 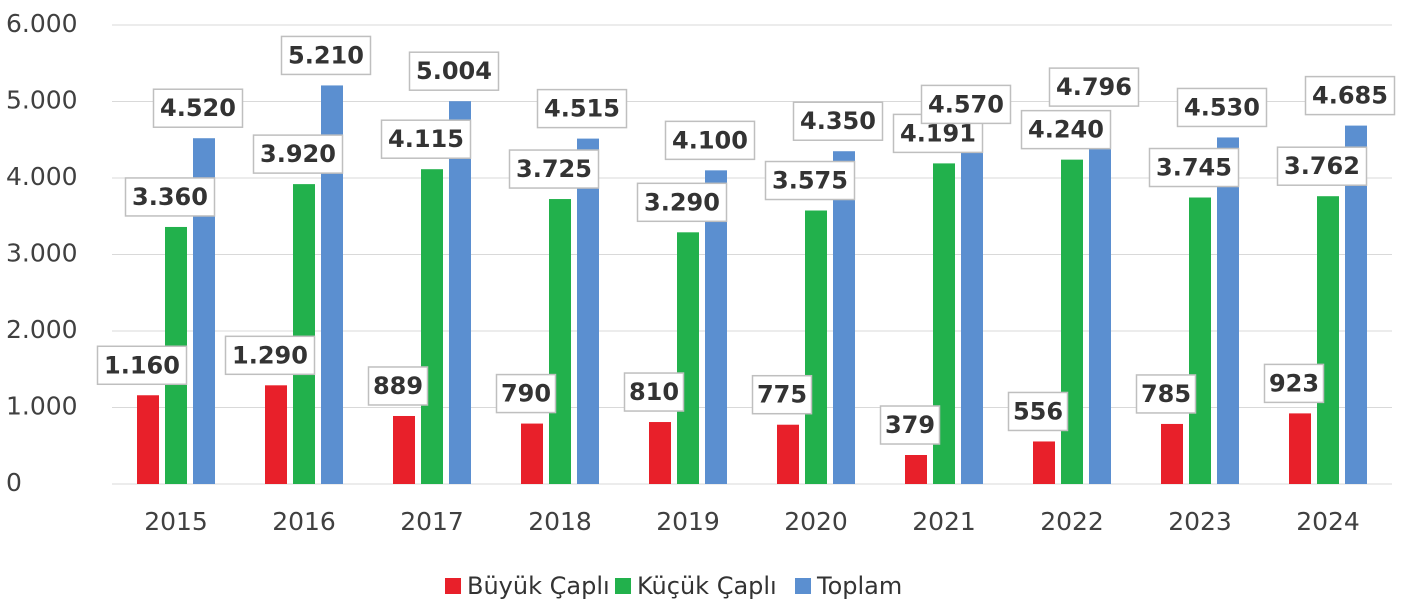 What do you see at coordinates (538, 586) in the screenshot?
I see `legend-label: Büyük Çaplı` at bounding box center [538, 586].